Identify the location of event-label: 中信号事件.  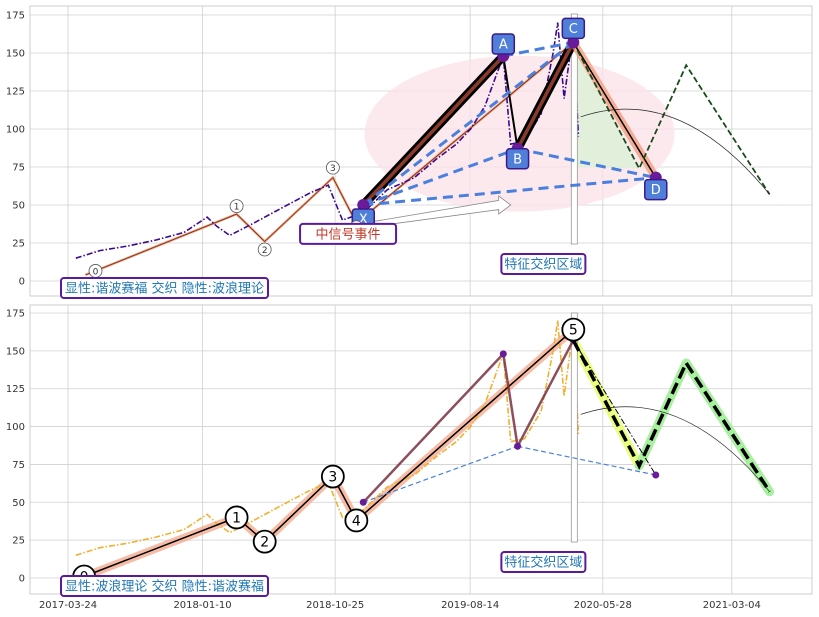
(348, 234).